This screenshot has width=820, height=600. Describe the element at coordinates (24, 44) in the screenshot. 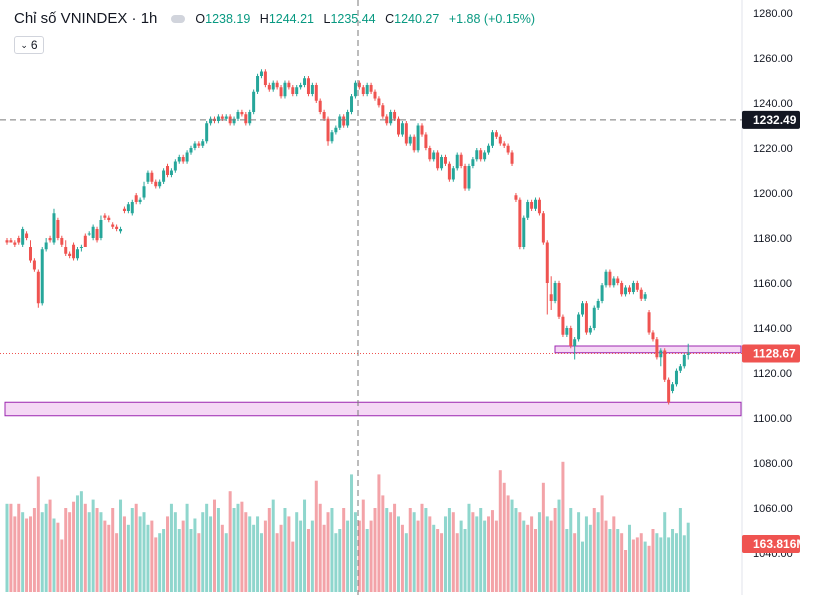

I see `chevron-down-icon: ⌄` at that location.